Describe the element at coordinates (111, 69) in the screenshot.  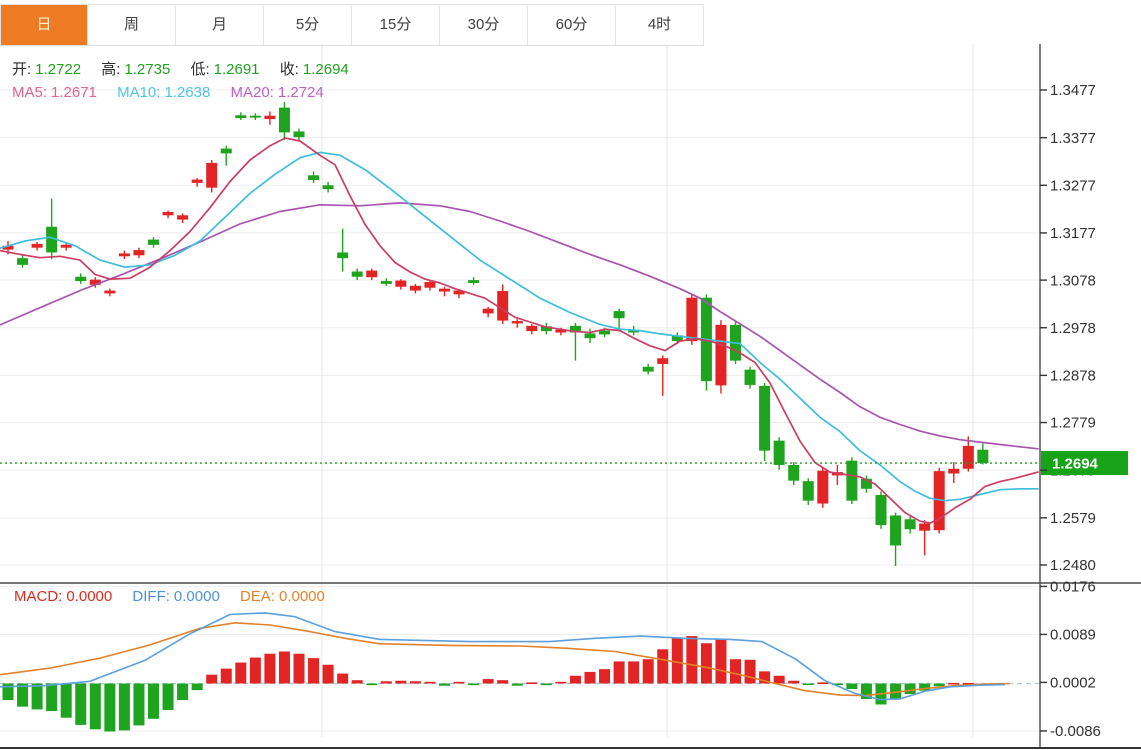
I see `high-label: 高:` at that location.